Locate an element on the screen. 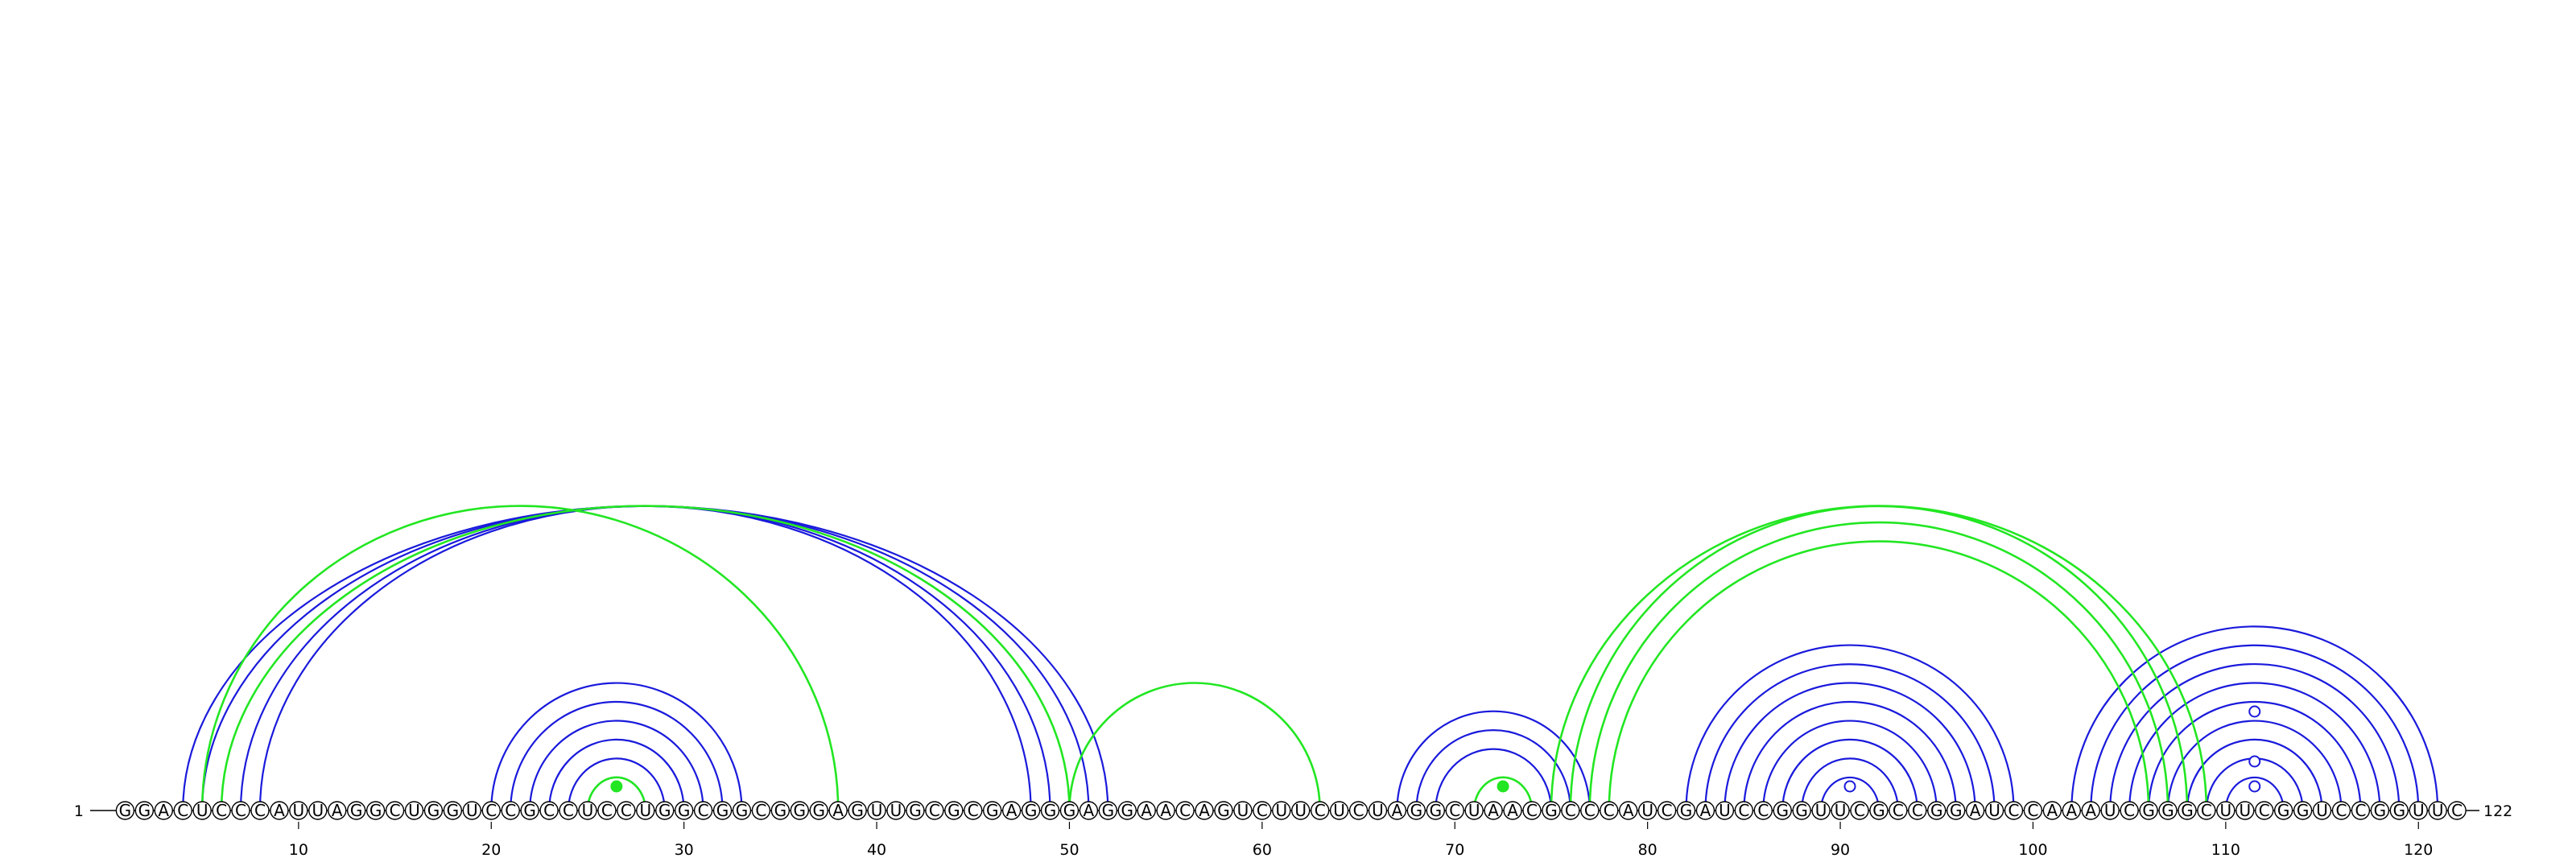  position-tick: 90 is located at coordinates (1840, 840).